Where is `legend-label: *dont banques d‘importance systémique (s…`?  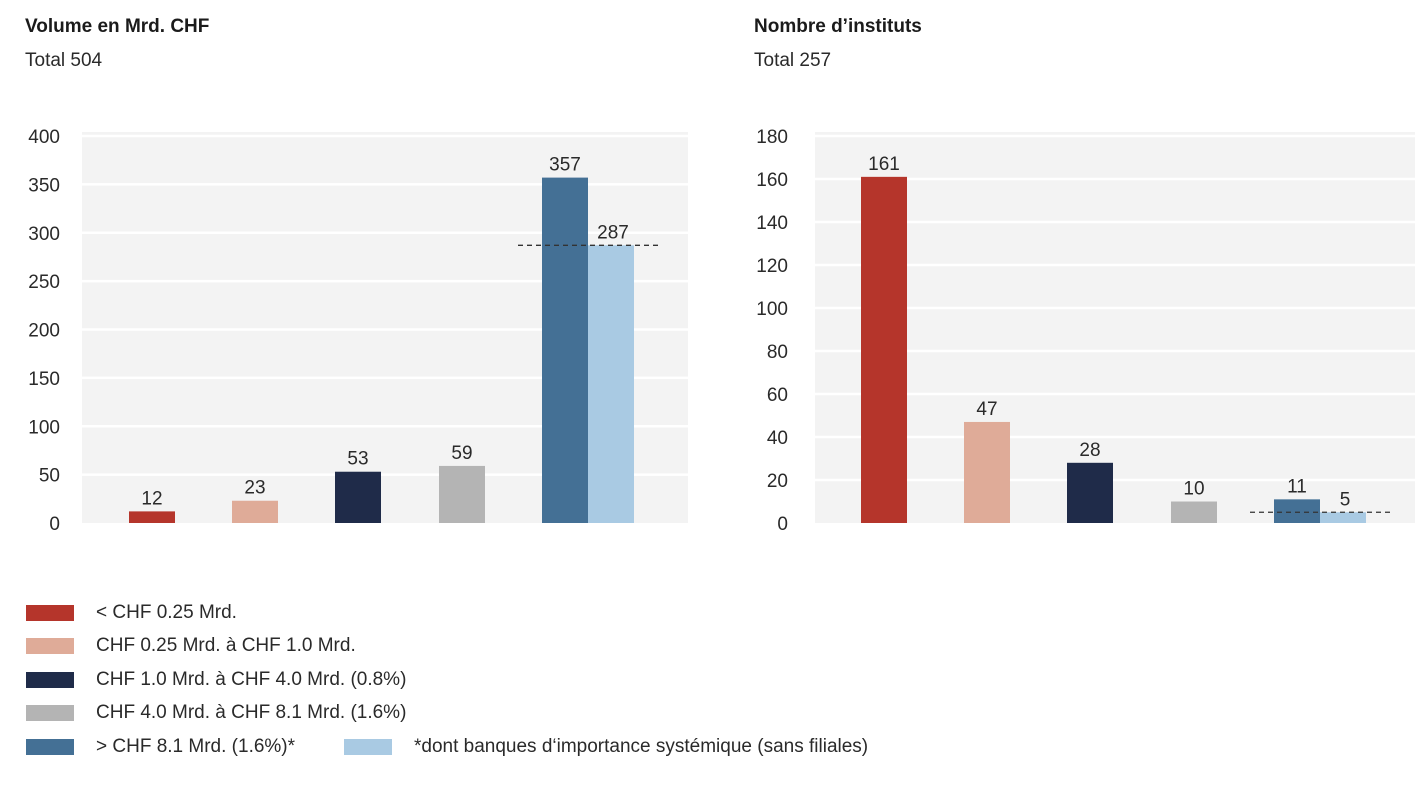
legend-label: *dont banques d‘importance systémique (s… is located at coordinates (641, 746).